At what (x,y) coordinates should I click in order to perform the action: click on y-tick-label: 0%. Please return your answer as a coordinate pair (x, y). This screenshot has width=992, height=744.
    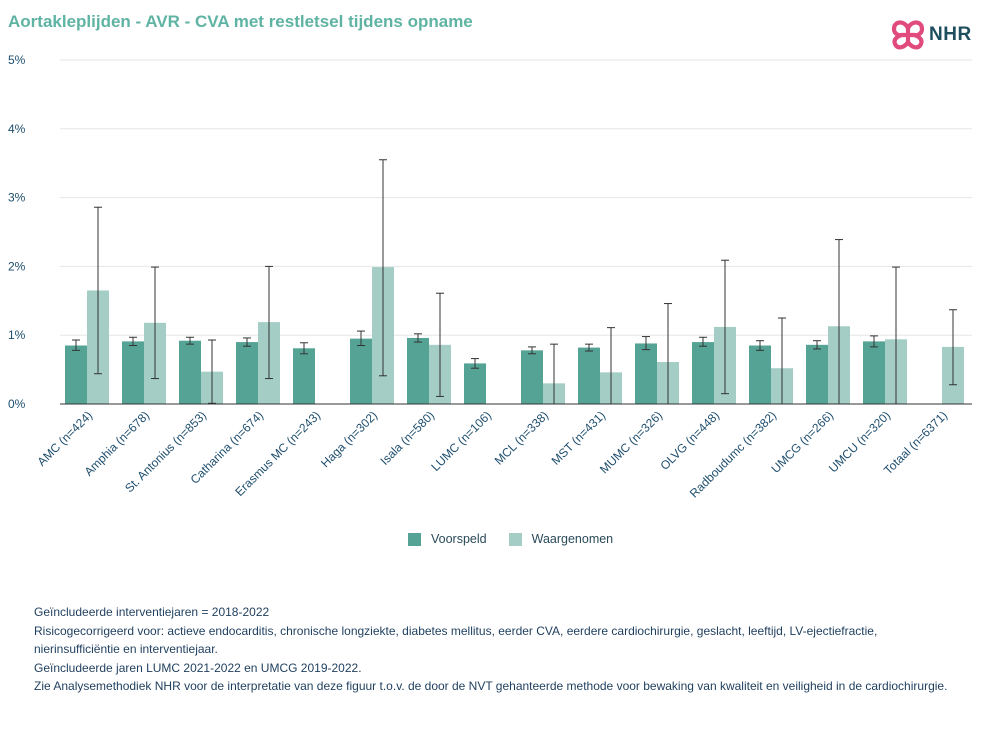
    Looking at the image, I should click on (17, 404).